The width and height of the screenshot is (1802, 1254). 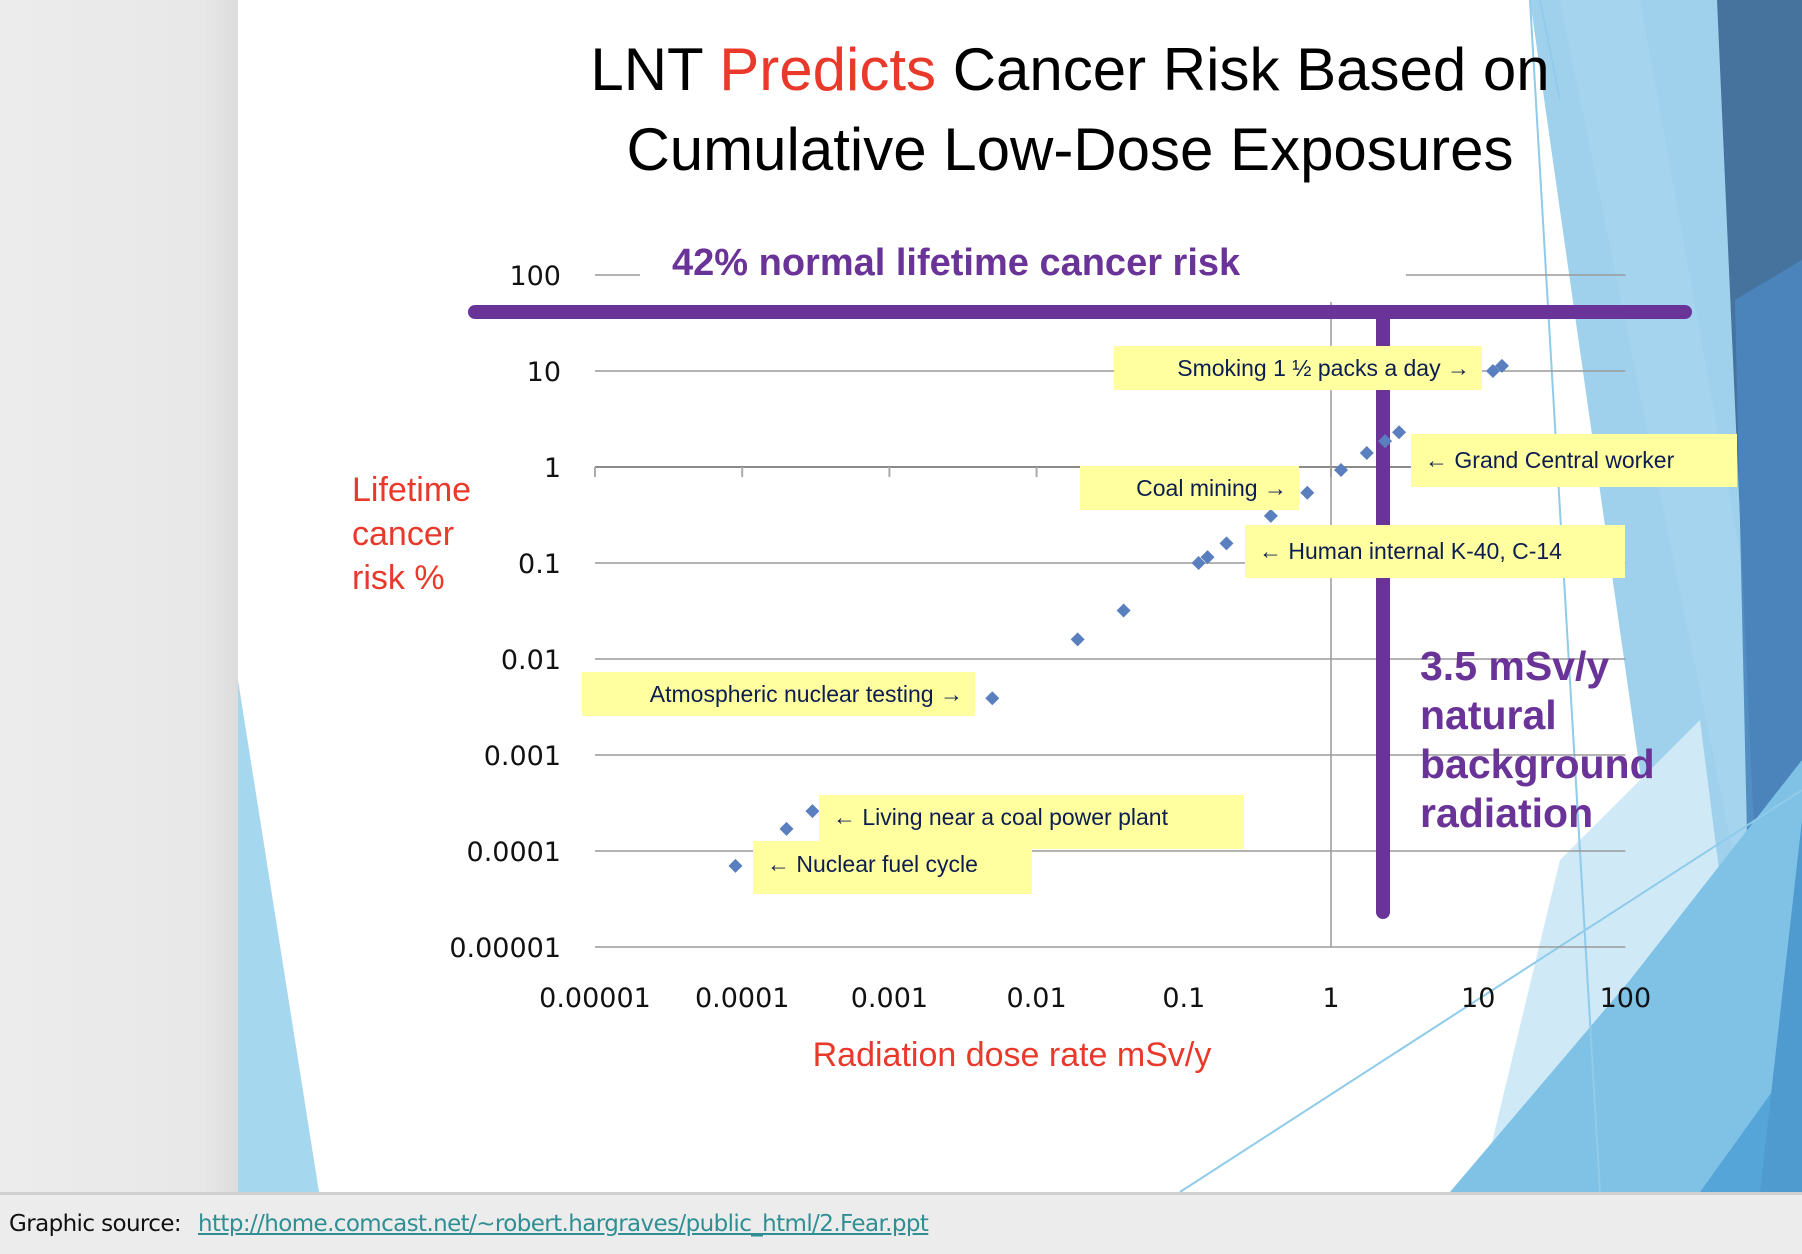 I want to click on y-tick-label: 0.00001, so click(x=505, y=948).